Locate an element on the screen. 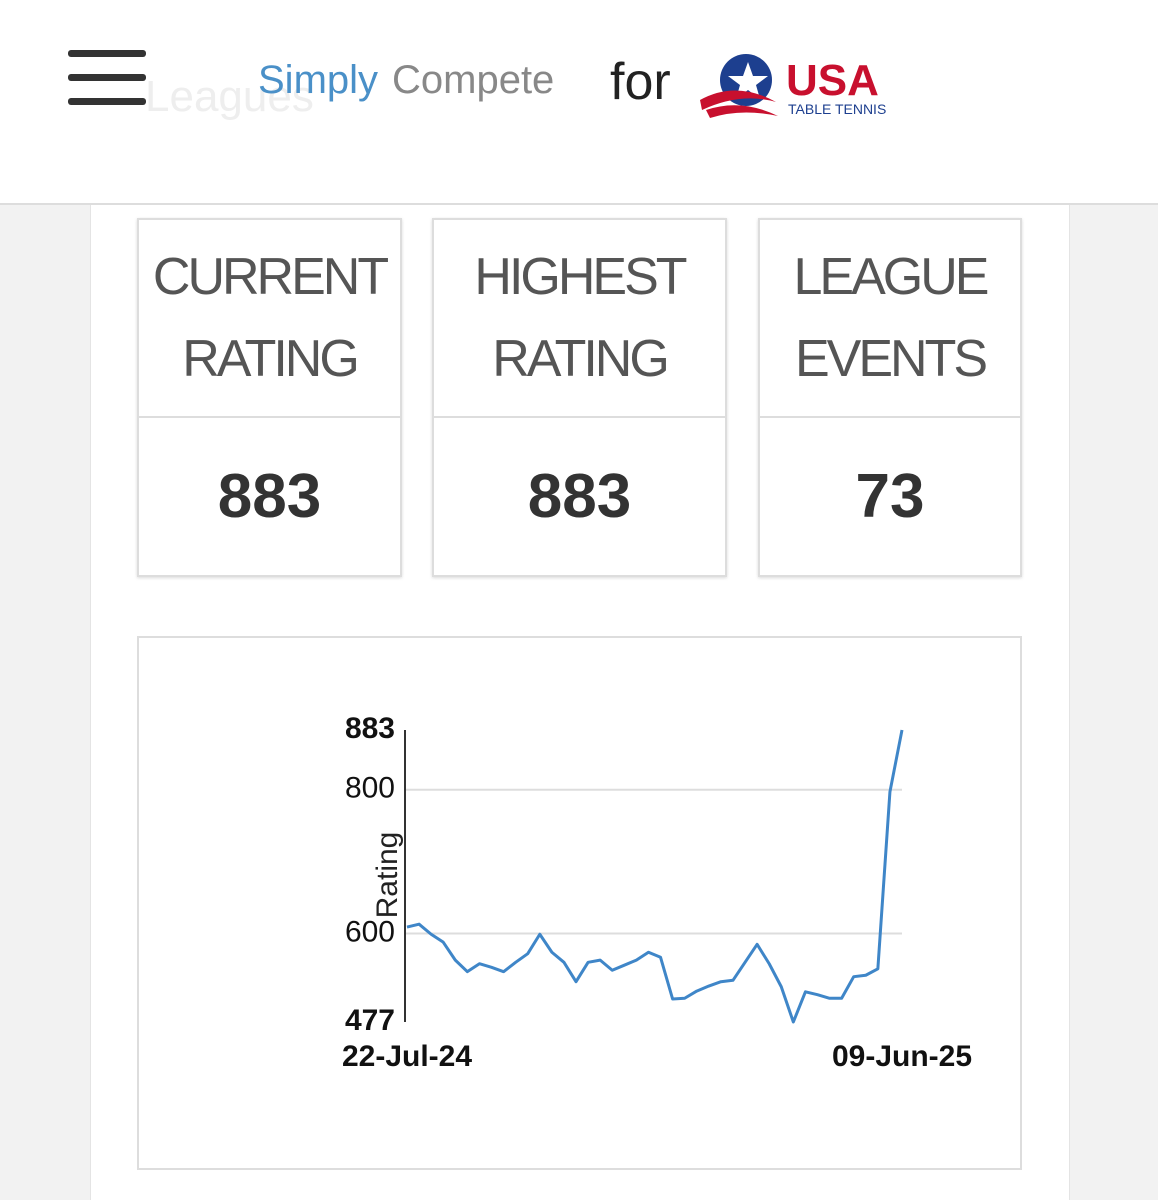 The image size is (1158, 1200). stat-card: HIGHEST RATING 883 is located at coordinates (579, 397).